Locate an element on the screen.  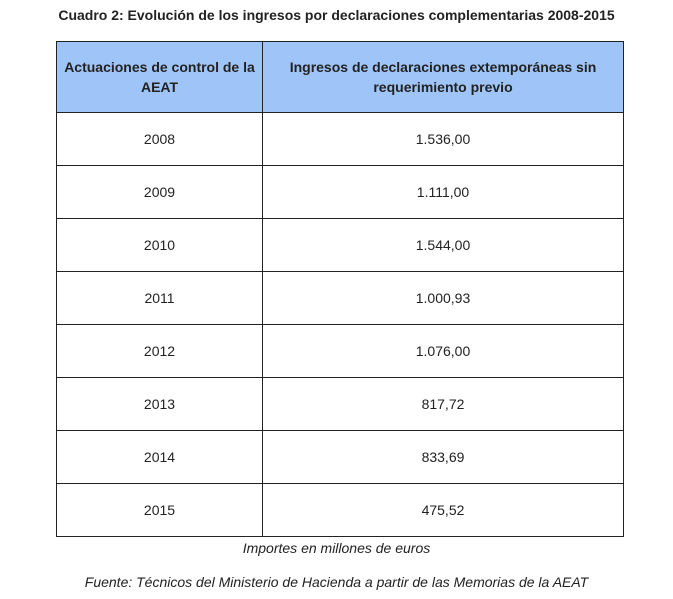
table-cell: 1.544,00 is located at coordinates (443, 245).